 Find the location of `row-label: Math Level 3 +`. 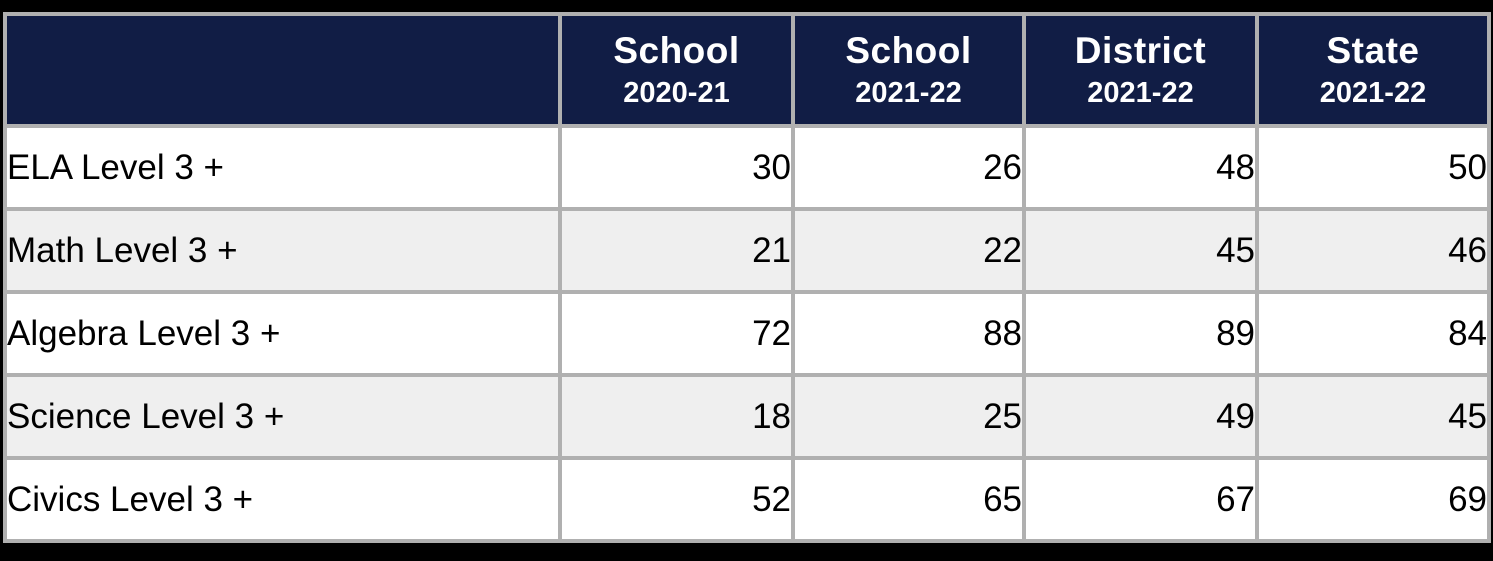

row-label: Math Level 3 + is located at coordinates (282, 250).